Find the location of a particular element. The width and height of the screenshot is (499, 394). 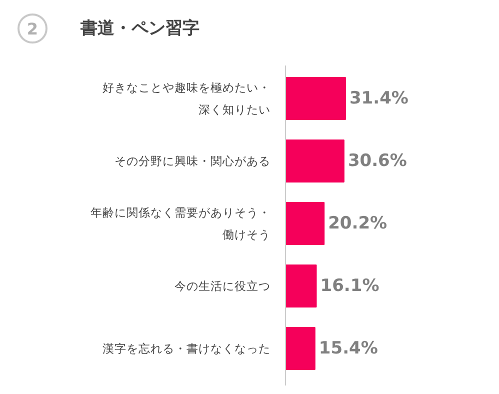

data-label: 20.2% is located at coordinates (358, 224).